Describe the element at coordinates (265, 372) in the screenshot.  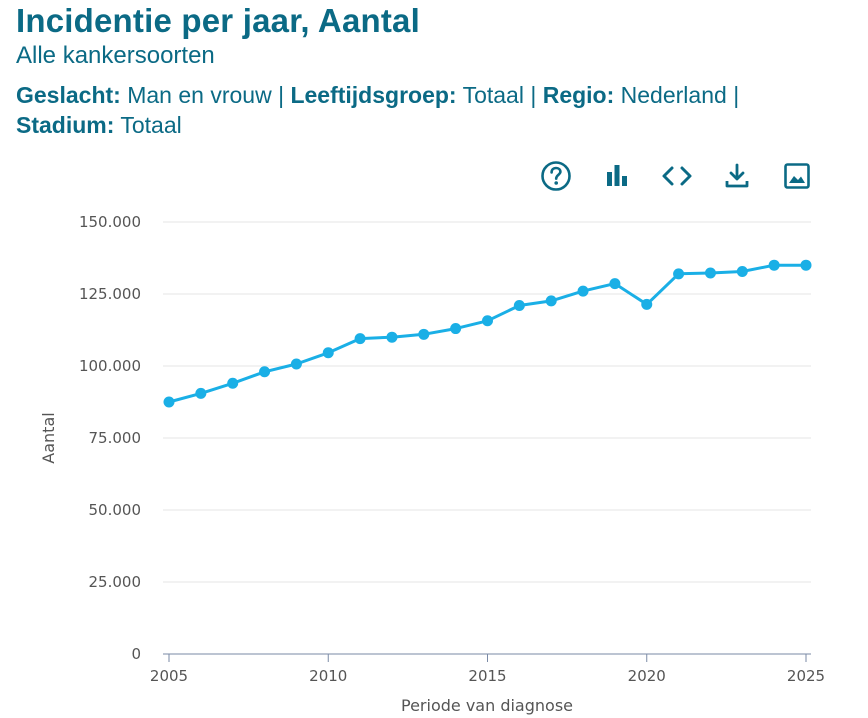
I see `data-point-2008` at that location.